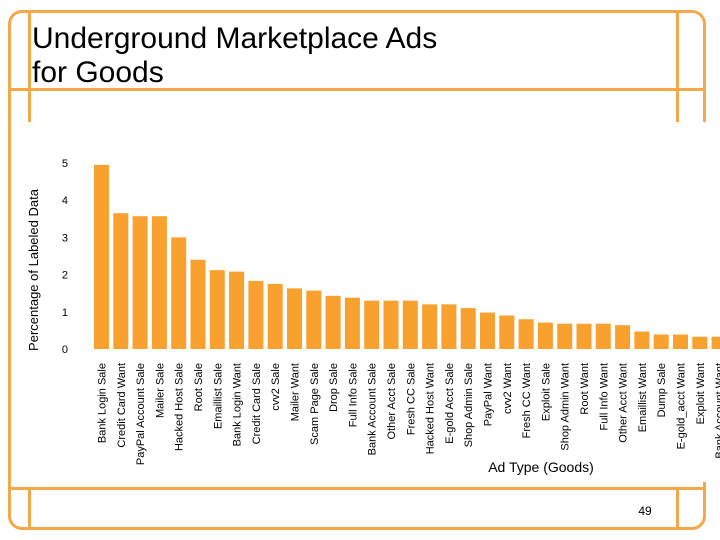 The width and height of the screenshot is (720, 540). Describe the element at coordinates (296, 392) in the screenshot. I see `x-tick-label: Mailer Want` at that location.